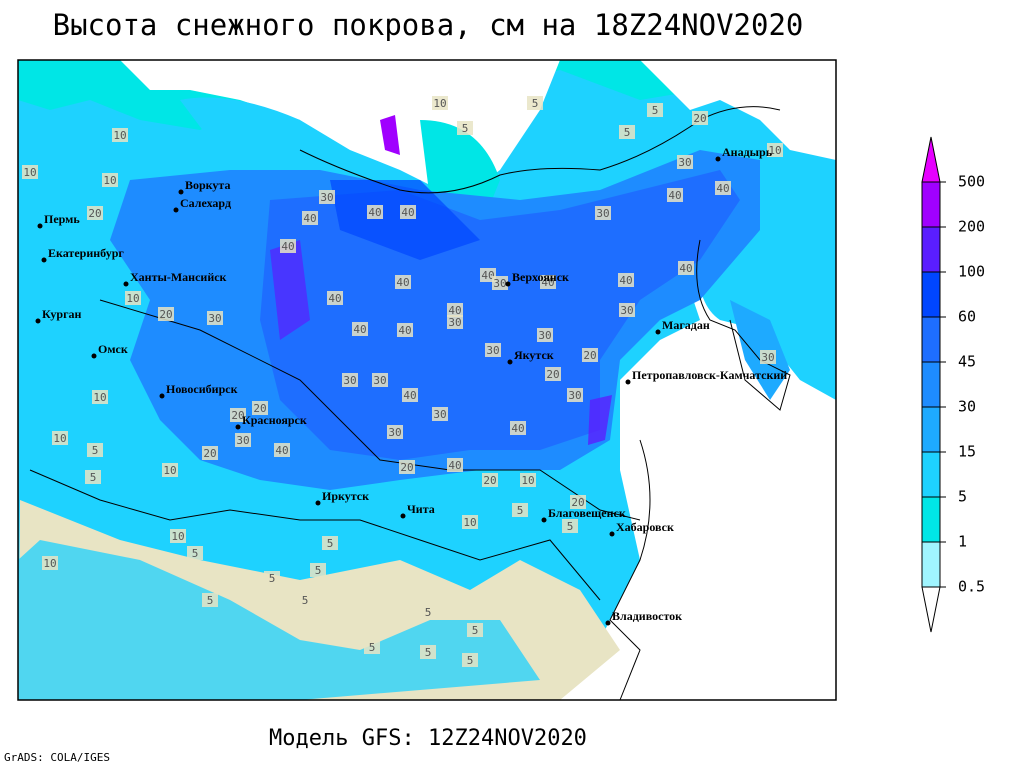 This screenshot has width=1024, height=768. What do you see at coordinates (967, 317) in the screenshot?
I see `colorbar-label: 60` at bounding box center [967, 317].